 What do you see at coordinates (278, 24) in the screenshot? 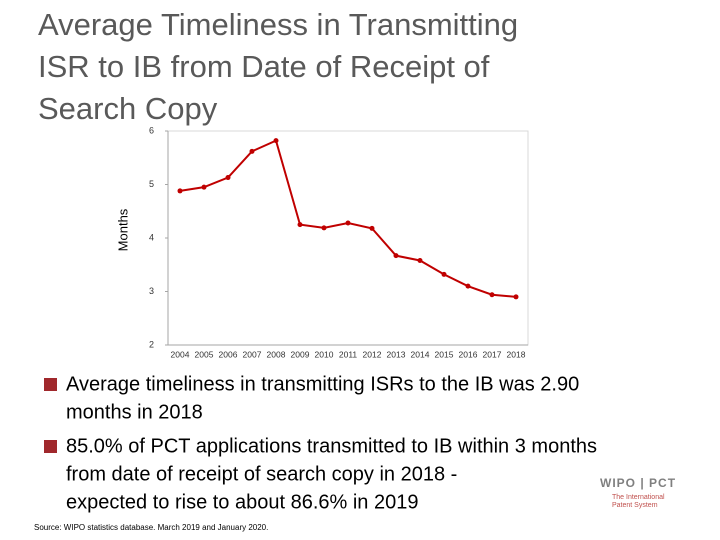
I see `slide-title: Average Timeliness in Transmitting` at bounding box center [278, 24].